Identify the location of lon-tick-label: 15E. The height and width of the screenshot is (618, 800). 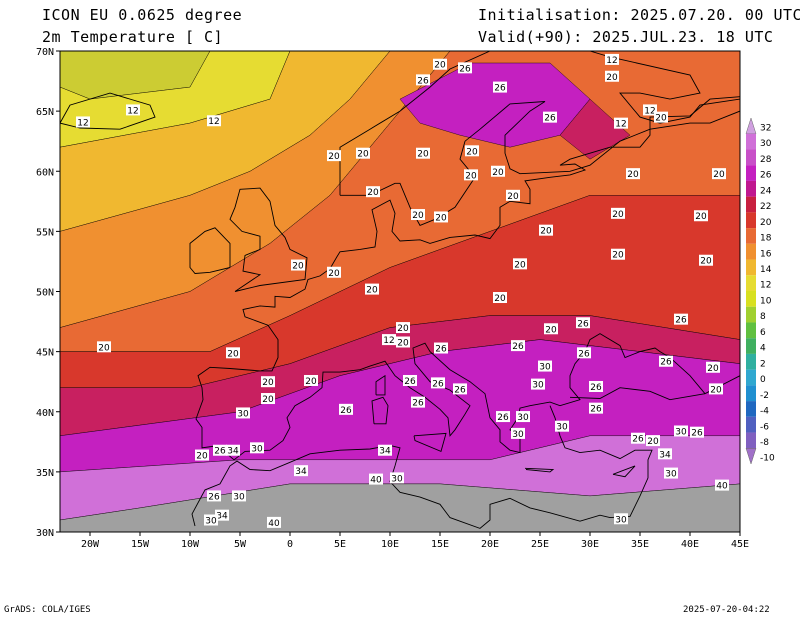
(440, 544).